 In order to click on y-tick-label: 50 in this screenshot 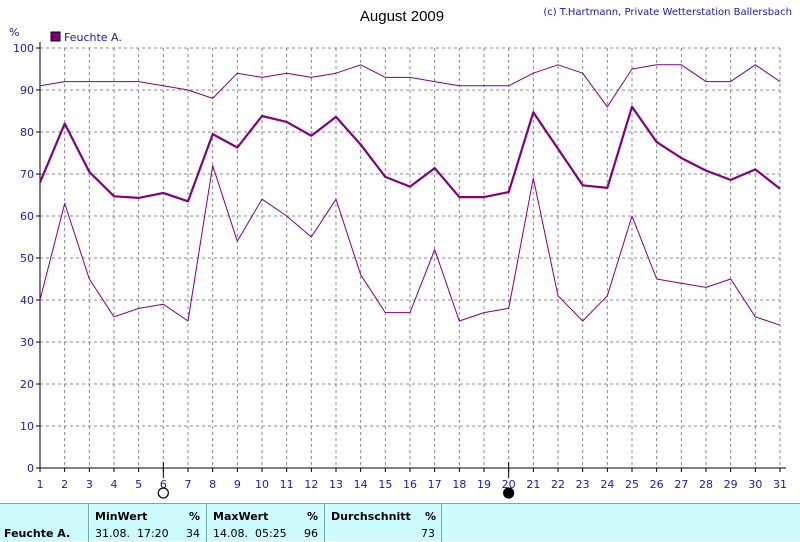, I will do `click(27, 258)`.